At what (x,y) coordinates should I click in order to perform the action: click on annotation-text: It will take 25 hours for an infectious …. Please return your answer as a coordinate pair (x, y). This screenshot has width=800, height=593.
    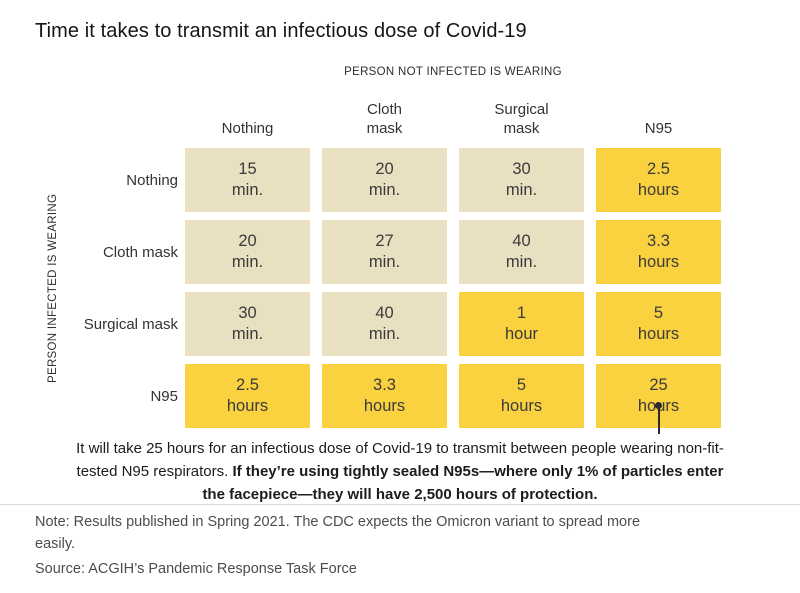
    Looking at the image, I should click on (400, 470).